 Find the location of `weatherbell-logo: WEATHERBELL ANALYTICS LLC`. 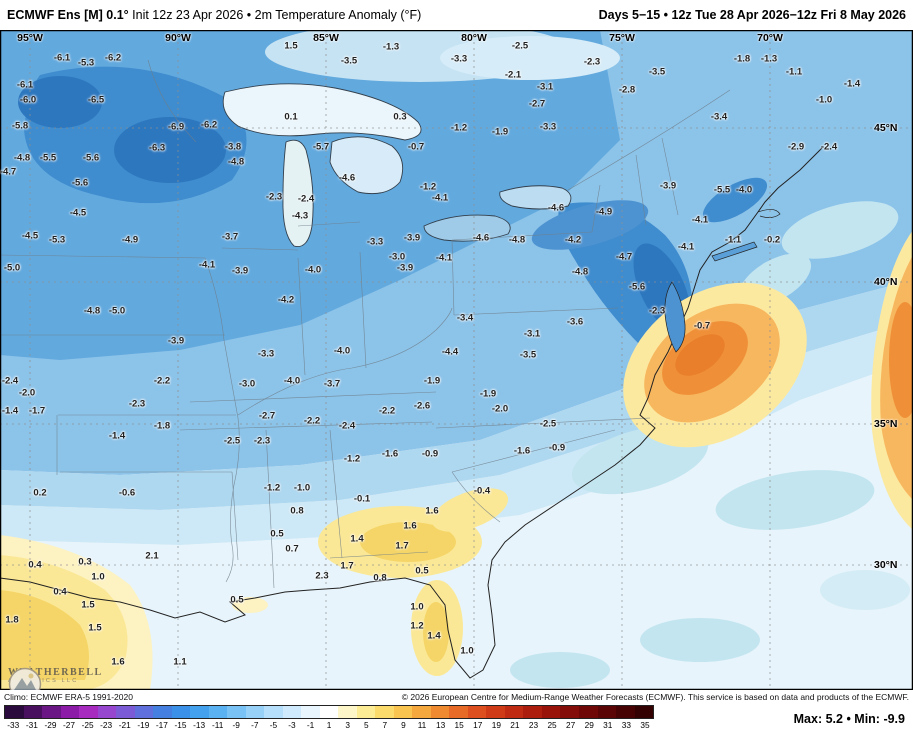

weatherbell-logo: WEATHERBELL ANALYTICS LLC is located at coordinates (55, 678).